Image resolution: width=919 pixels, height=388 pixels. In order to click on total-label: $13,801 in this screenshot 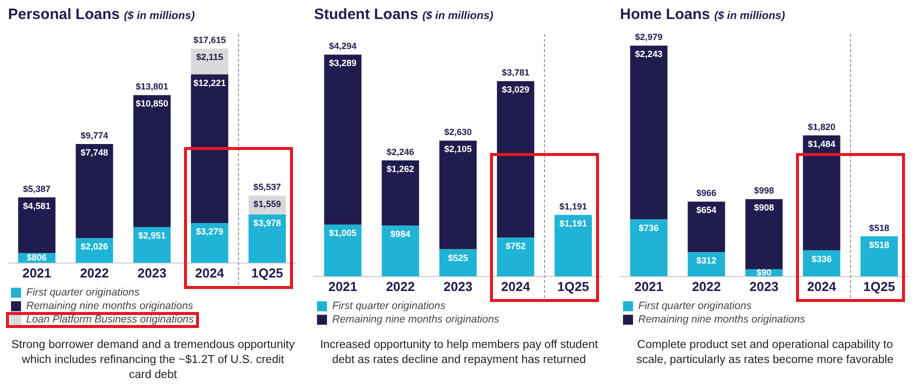, I will do `click(152, 87)`.